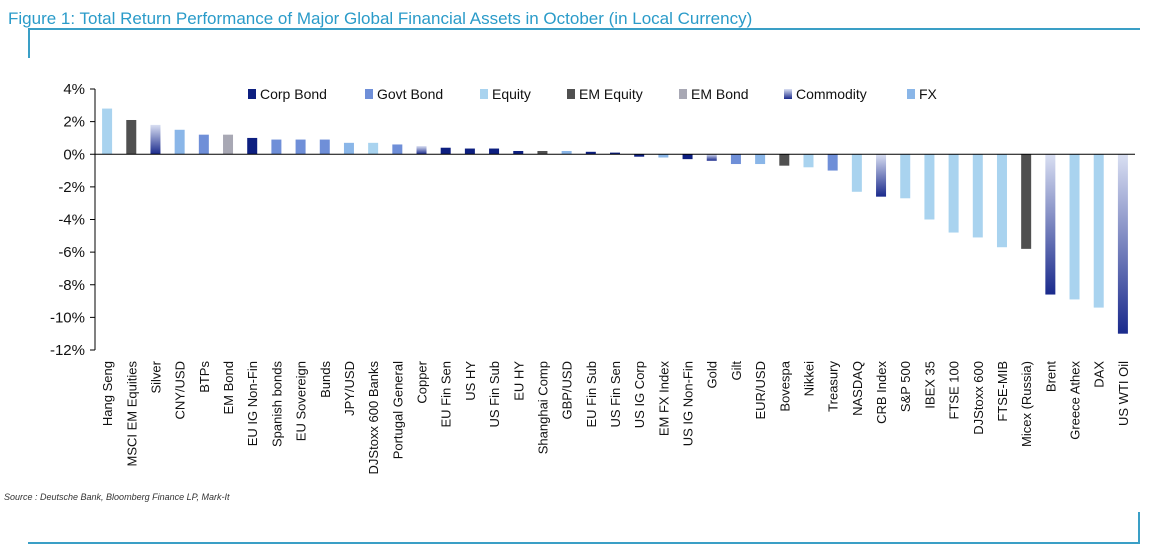  What do you see at coordinates (74, 154) in the screenshot?
I see `y-tick-label: 0%` at bounding box center [74, 154].